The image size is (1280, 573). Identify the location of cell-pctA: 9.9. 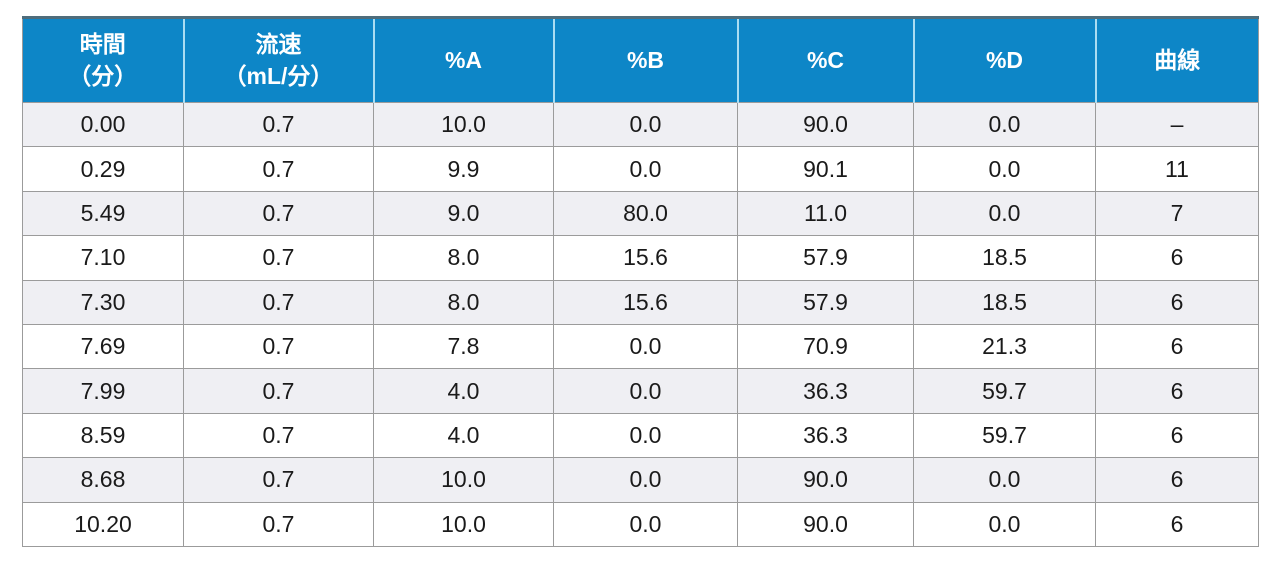
(463, 169).